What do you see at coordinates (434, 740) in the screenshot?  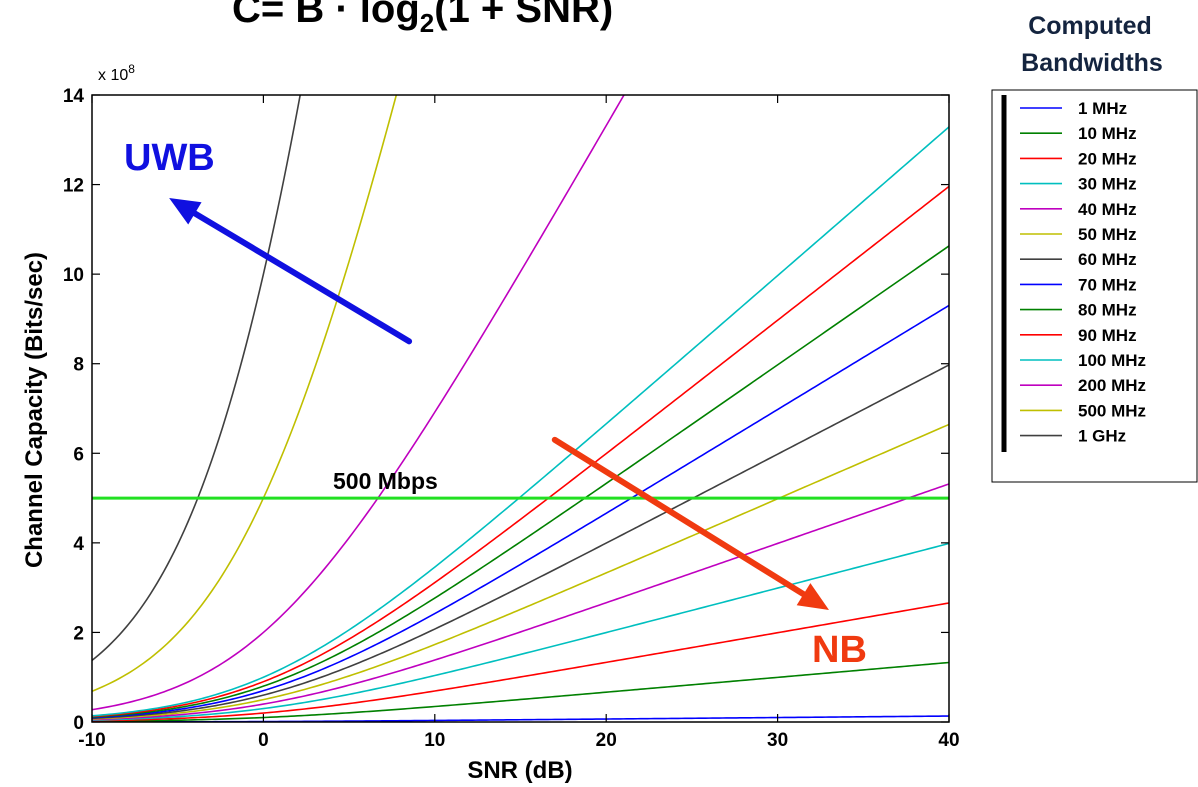 I see `x-tick-label: 10` at bounding box center [434, 740].